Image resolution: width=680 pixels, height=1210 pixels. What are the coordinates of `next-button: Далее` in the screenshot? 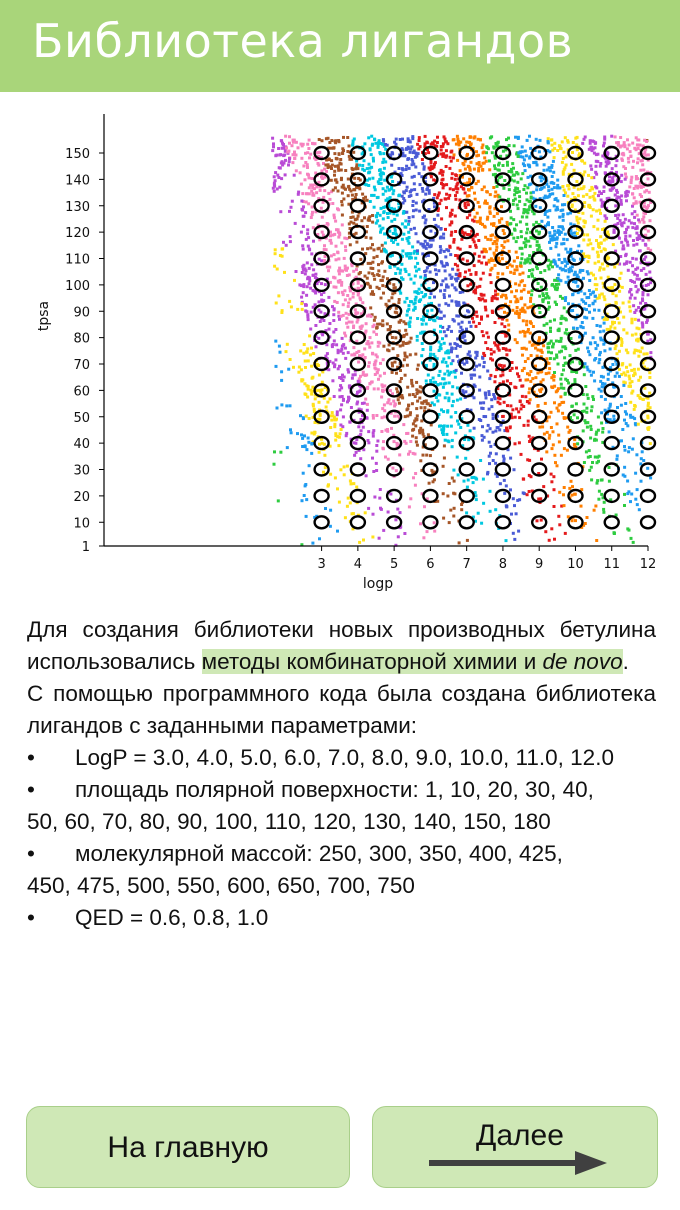 It's located at (515, 1147).